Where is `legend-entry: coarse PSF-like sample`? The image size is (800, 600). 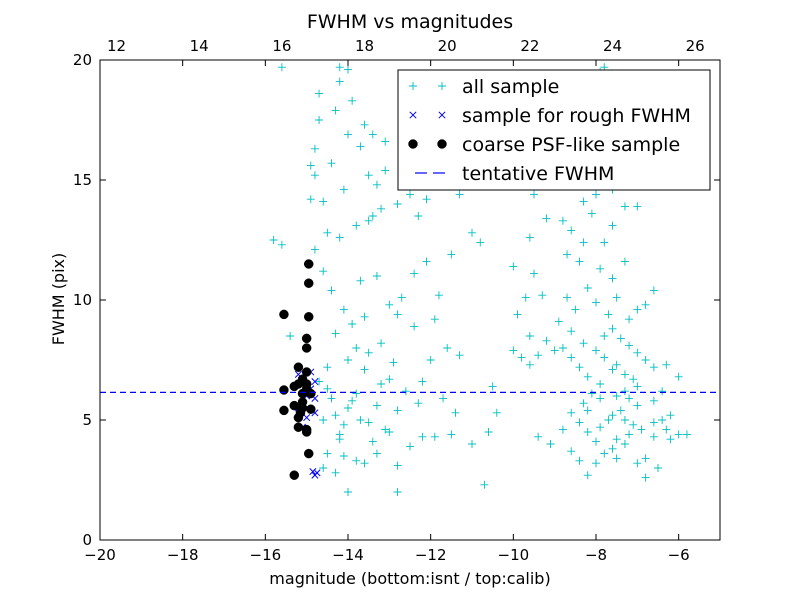
legend-entry: coarse PSF-like sample is located at coordinates (544, 145).